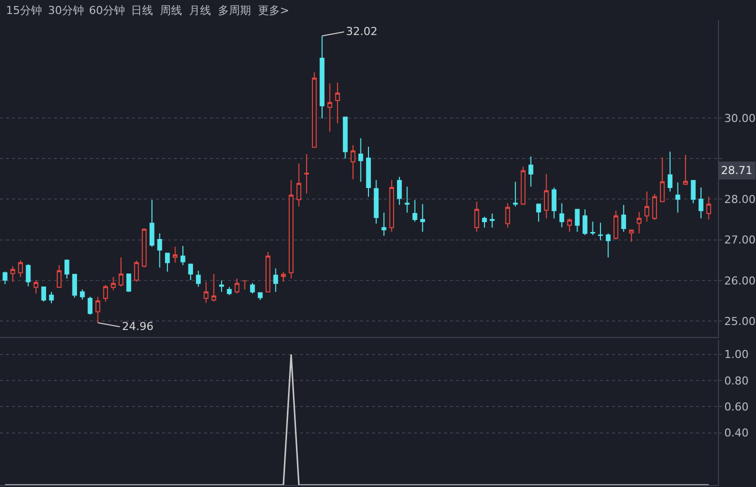 This screenshot has width=756, height=487. I want to click on text: 更多>, so click(274, 10).